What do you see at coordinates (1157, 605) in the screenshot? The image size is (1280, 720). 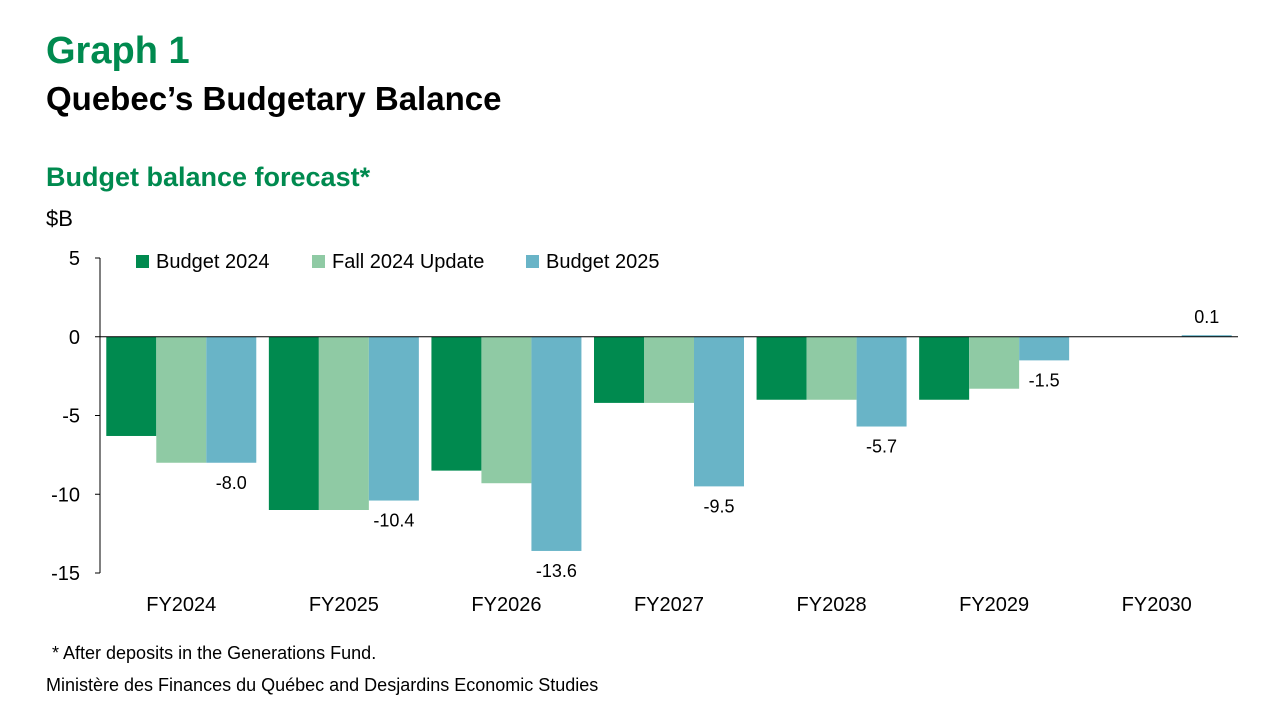 I see `x-tick-label: FY2030` at bounding box center [1157, 605].